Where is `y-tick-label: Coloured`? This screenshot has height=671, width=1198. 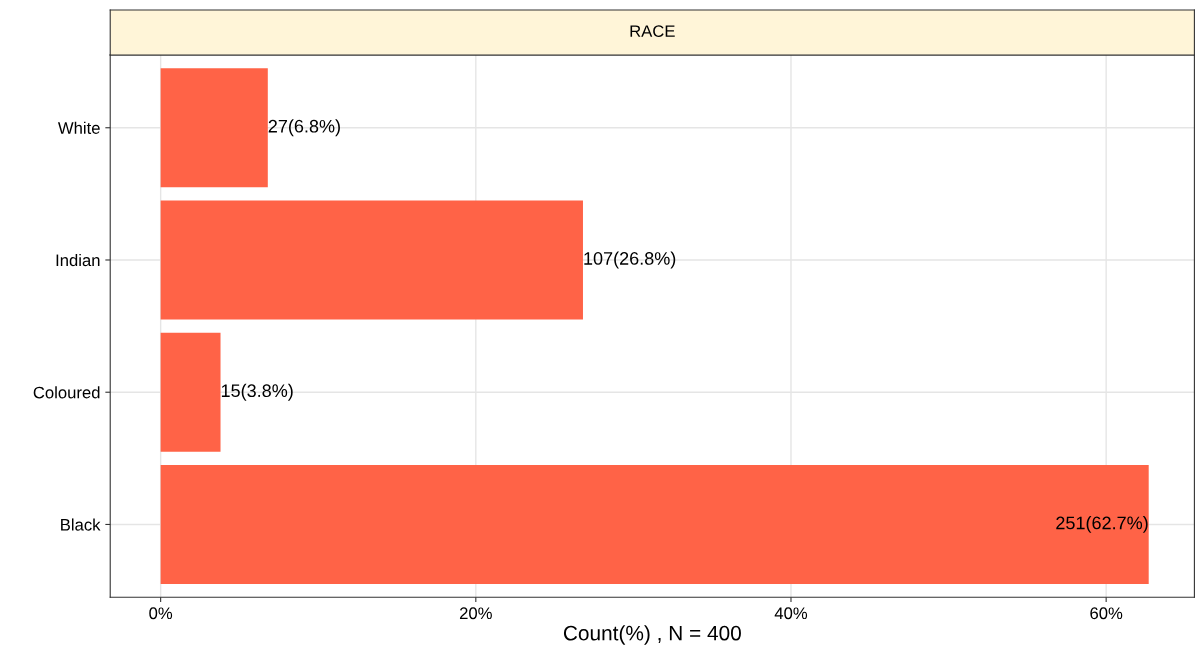
y-tick-label: Coloured is located at coordinates (66, 392).